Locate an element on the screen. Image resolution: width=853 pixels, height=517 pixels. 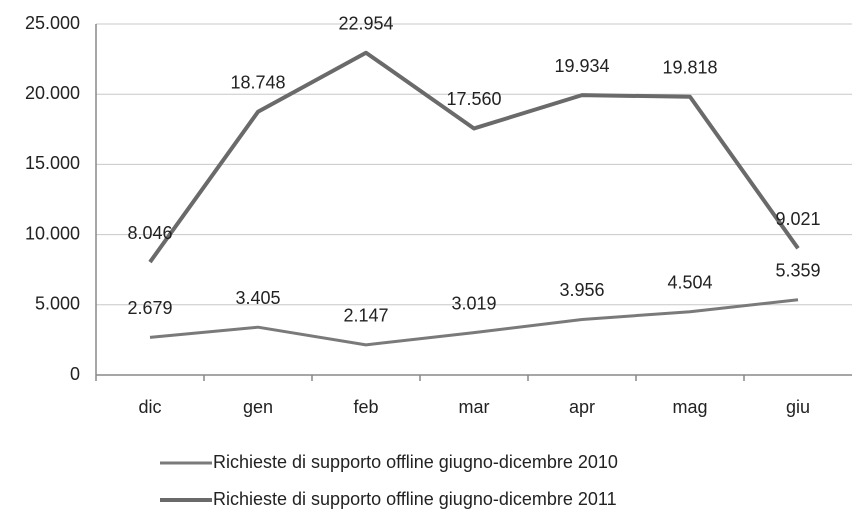
y-tick-label: 0 is located at coordinates (75, 374).